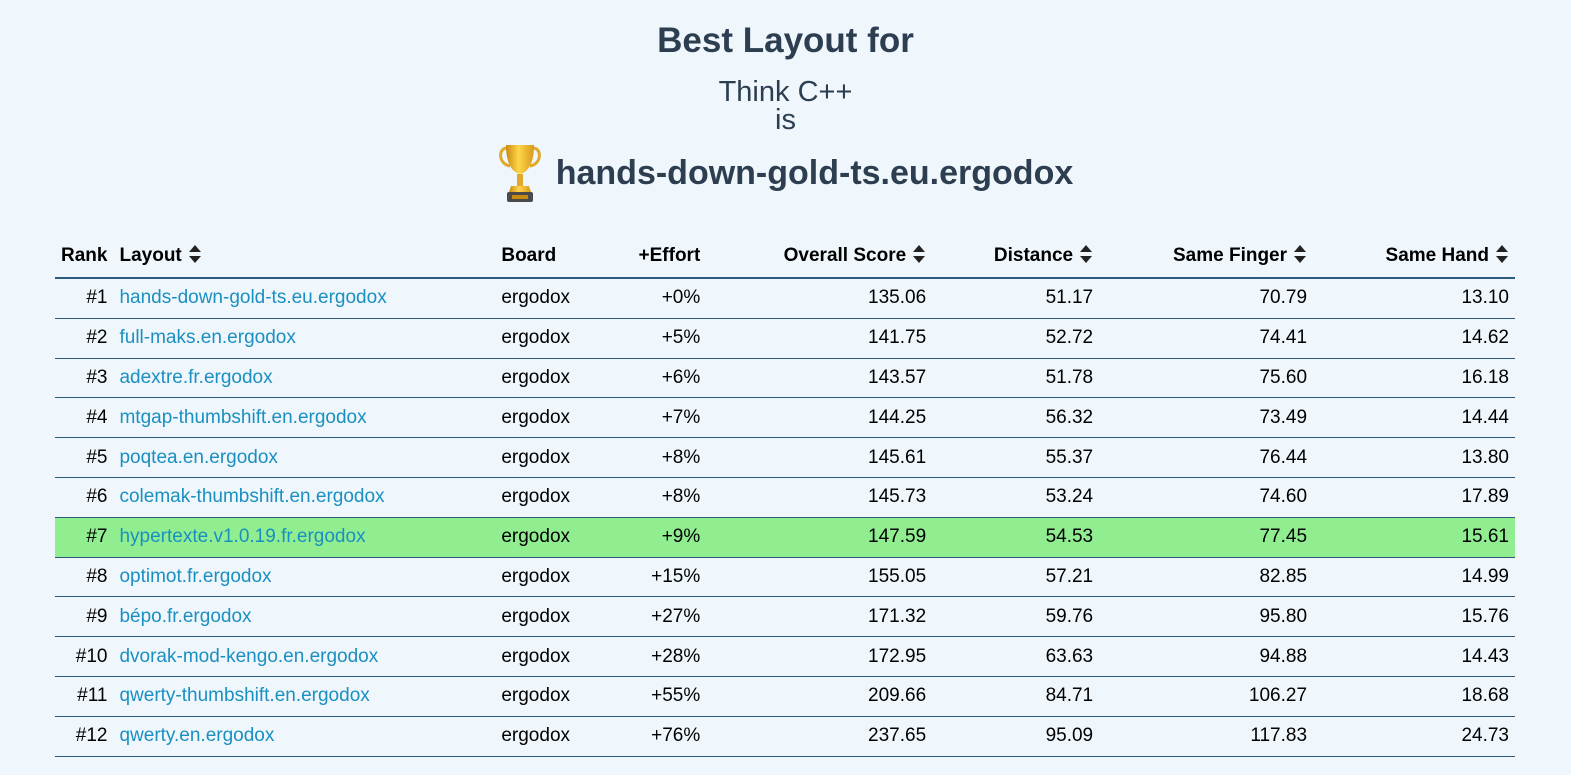  I want to click on column-header-same-finger: Same Finger, so click(1206, 256).